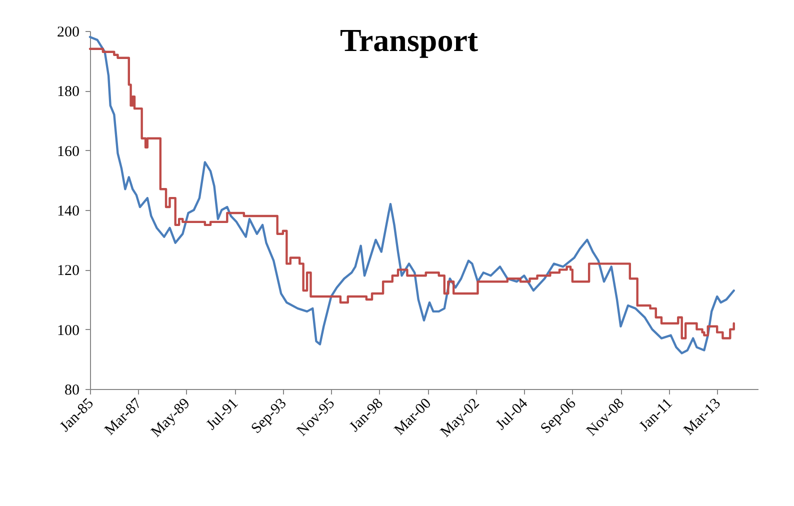 The height and width of the screenshot is (506, 794). Describe the element at coordinates (68, 152) in the screenshot. I see `y-tick-label: 160` at that location.